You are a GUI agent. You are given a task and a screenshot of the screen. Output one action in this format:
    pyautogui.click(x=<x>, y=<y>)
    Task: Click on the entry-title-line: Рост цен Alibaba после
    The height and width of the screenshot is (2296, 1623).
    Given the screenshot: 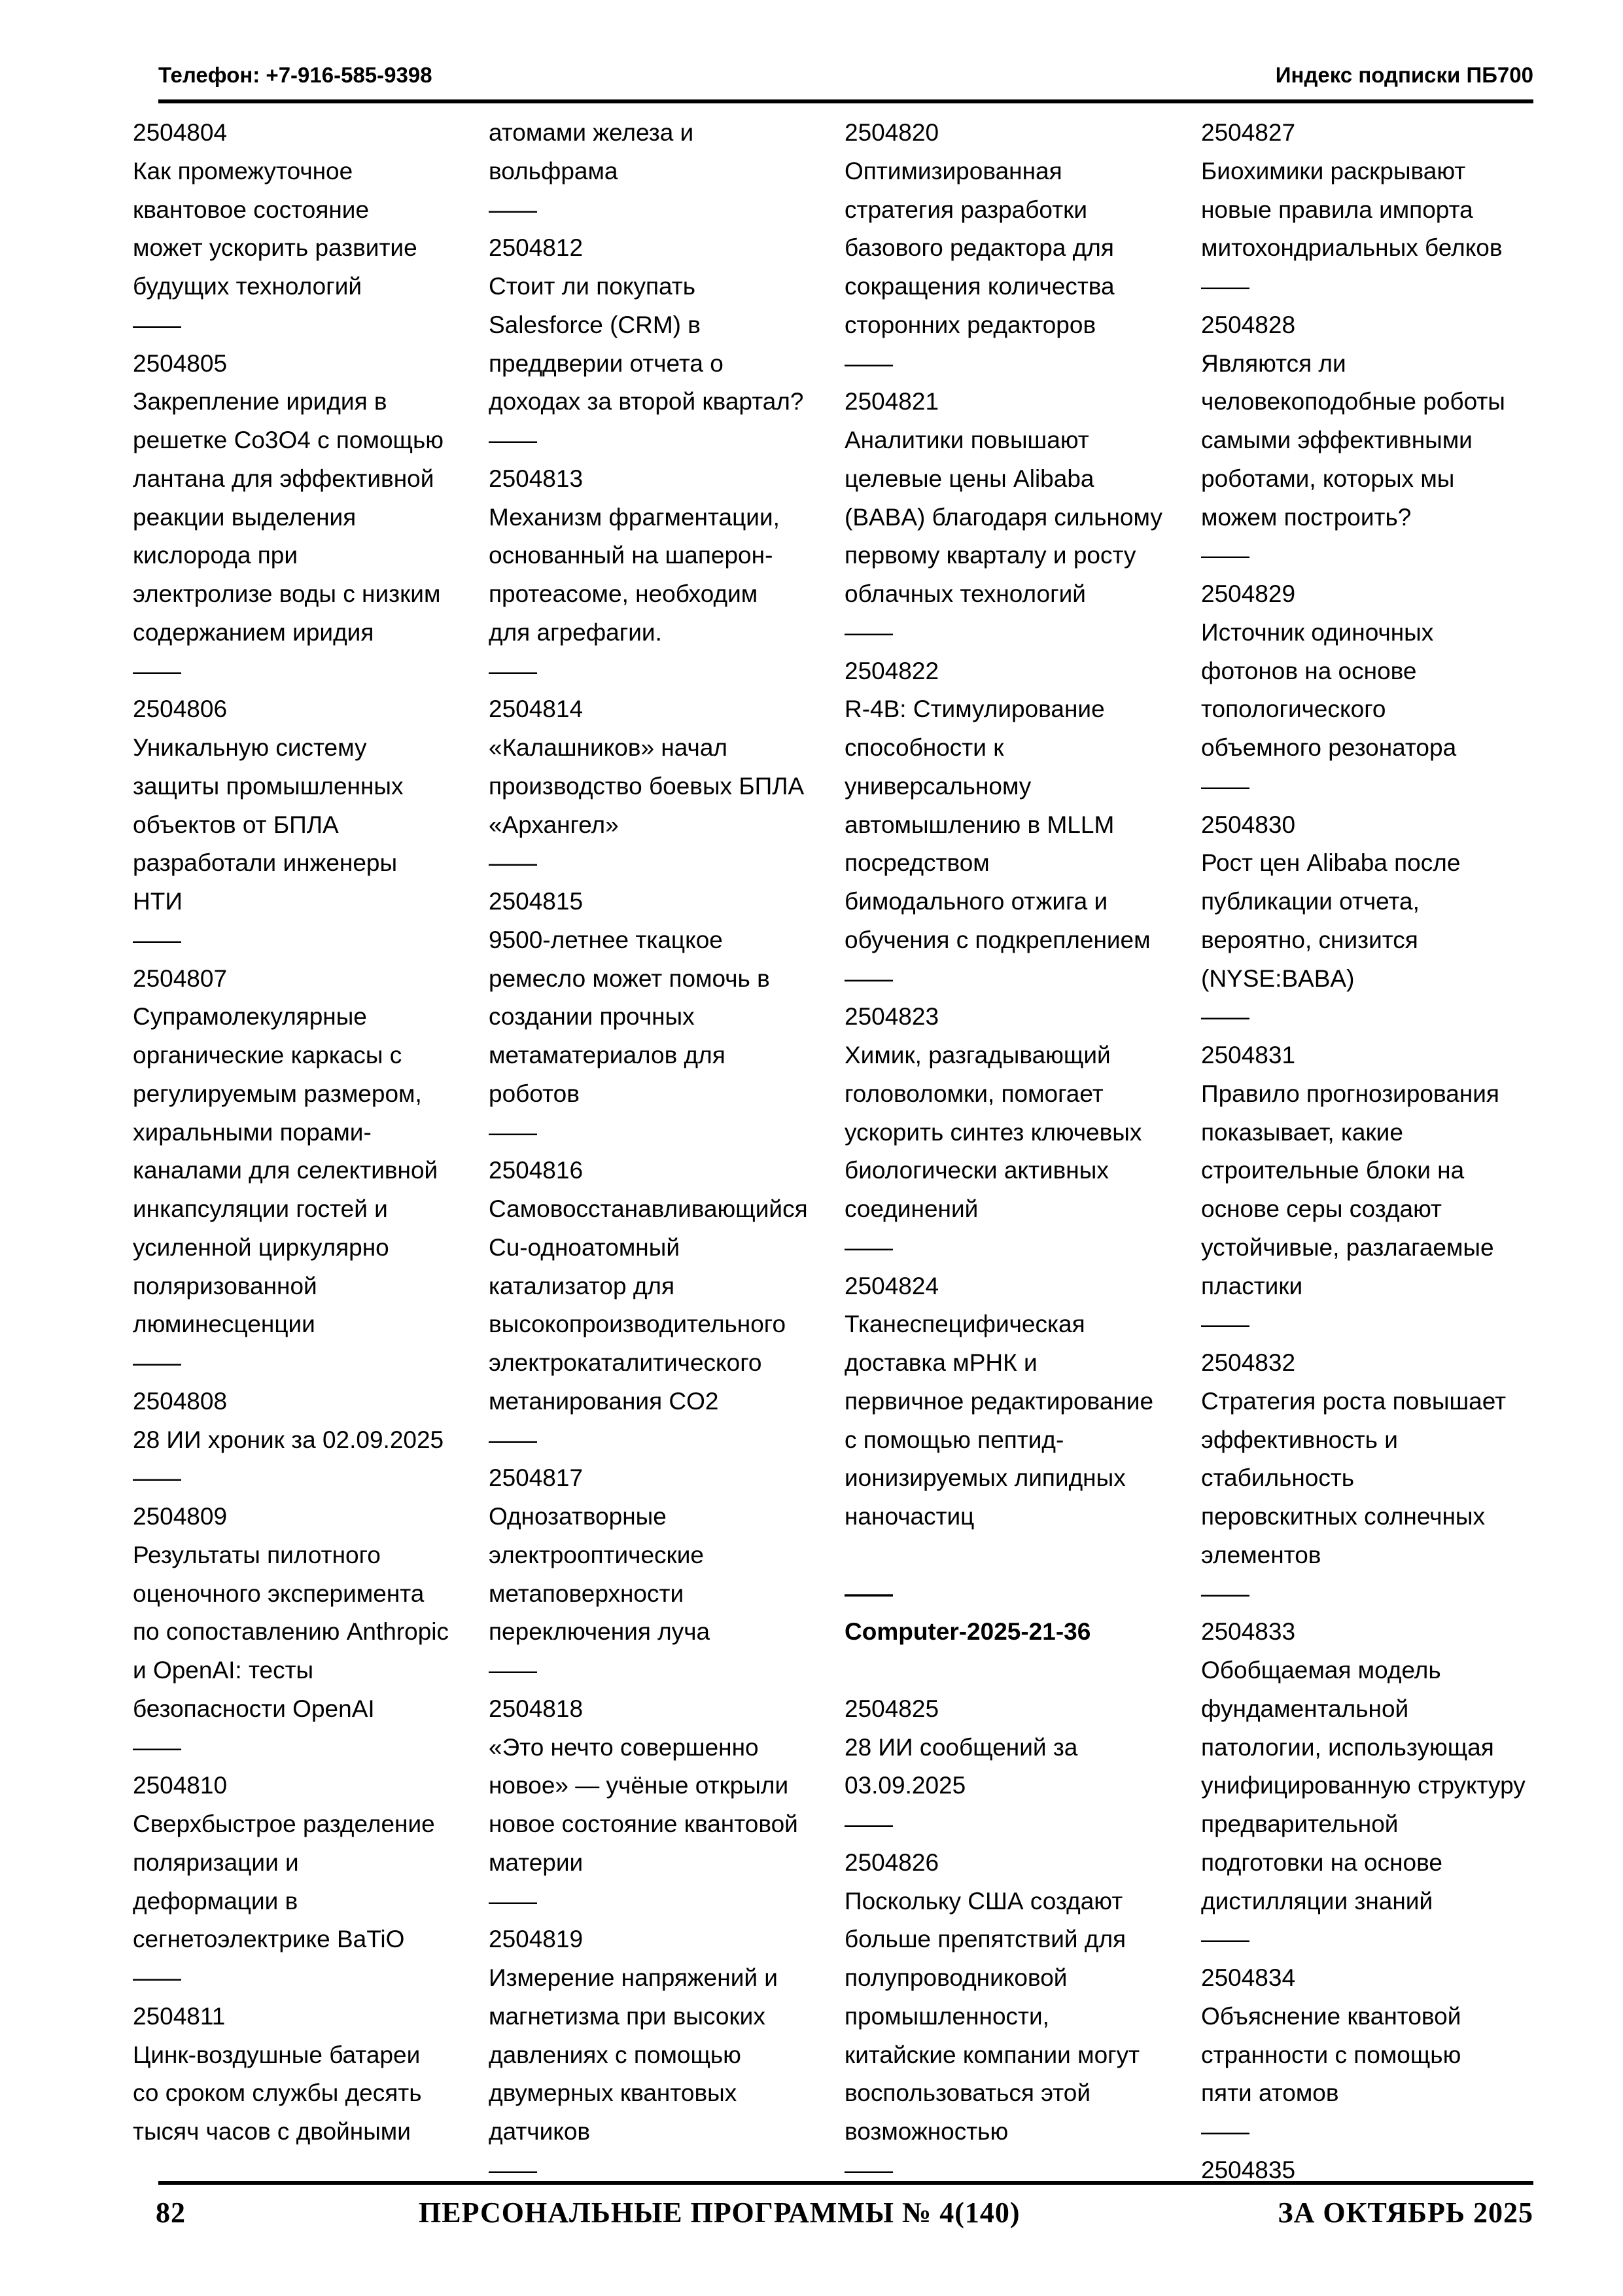 What is the action you would take?
    pyautogui.click(x=1331, y=863)
    